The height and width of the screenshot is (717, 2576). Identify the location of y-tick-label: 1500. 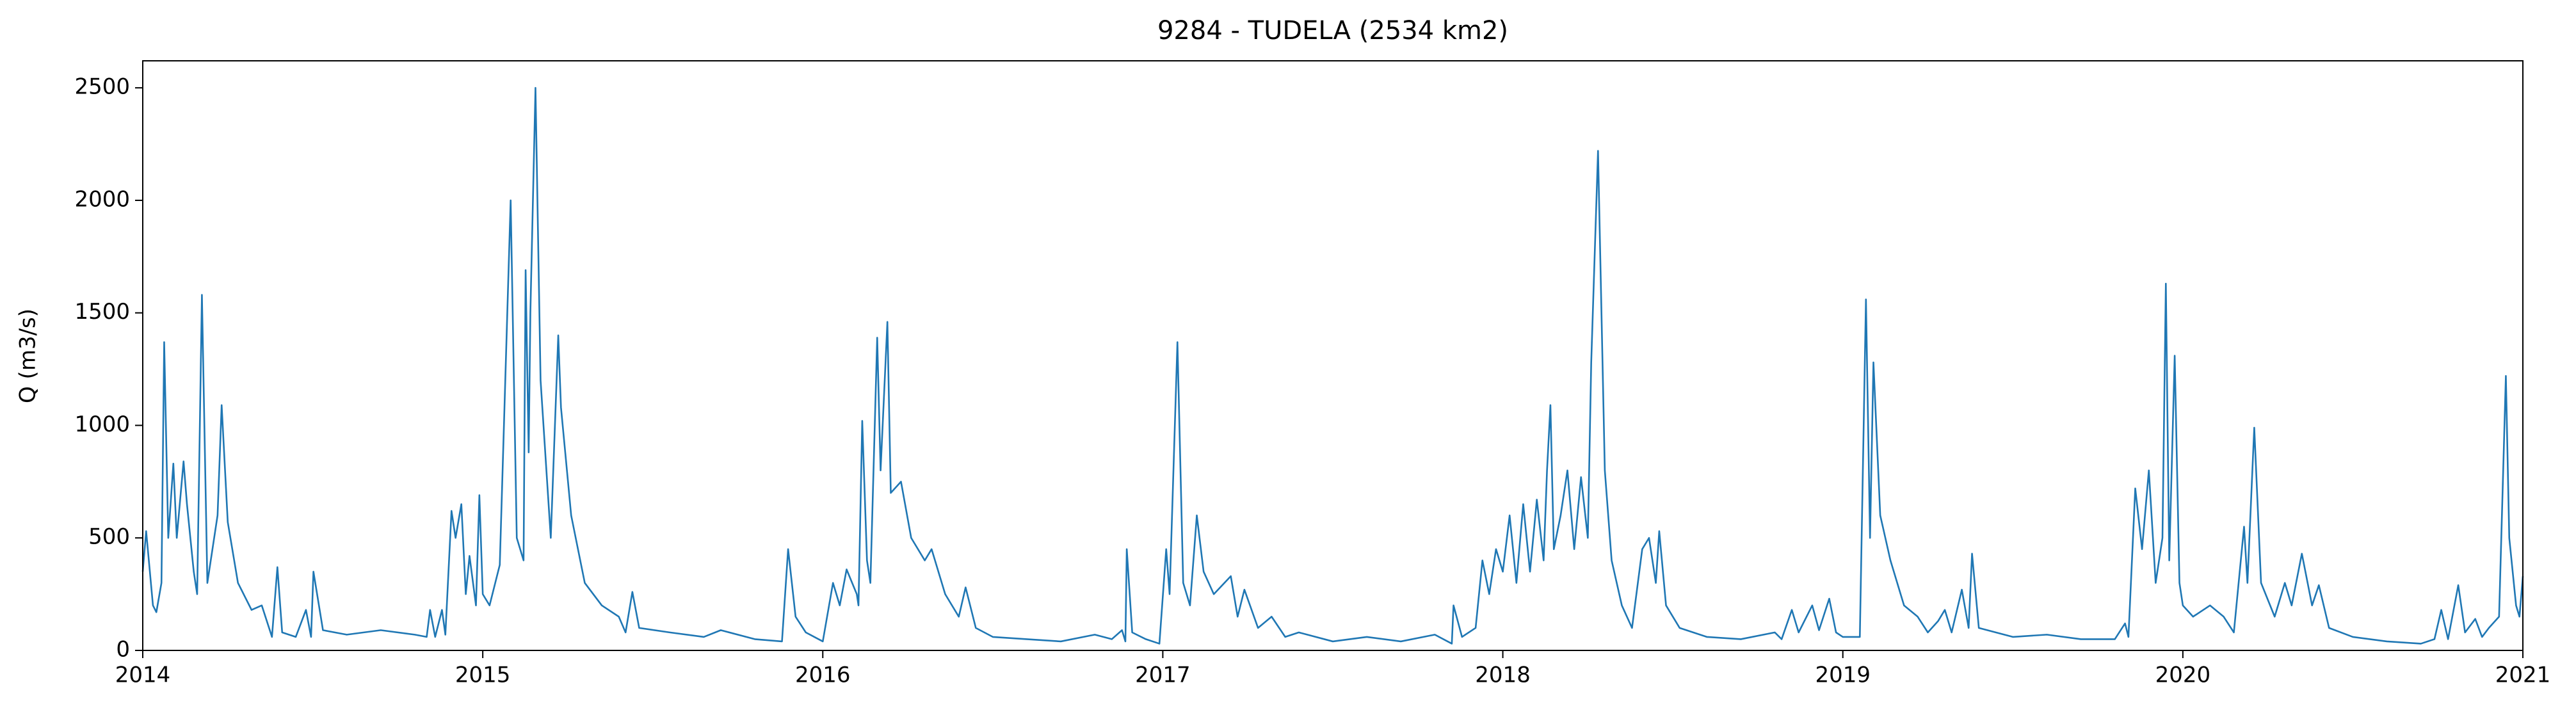
(102, 312).